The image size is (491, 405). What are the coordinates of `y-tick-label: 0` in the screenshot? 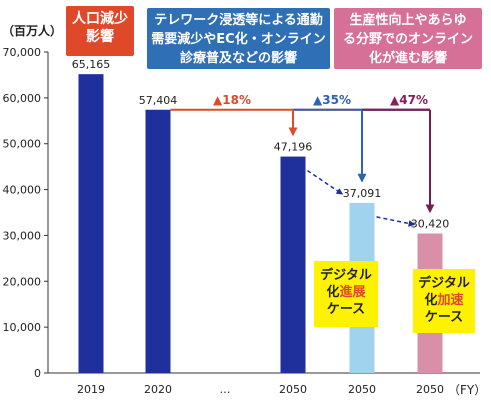 It's located at (37, 373).